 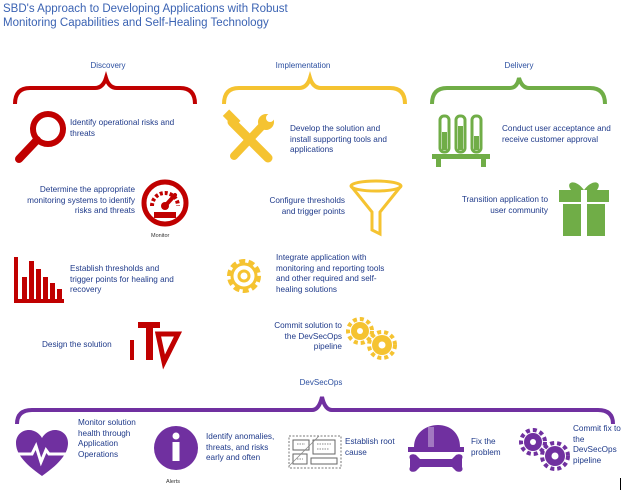 What do you see at coordinates (597, 444) in the screenshot?
I see `devsecops-item-5: Commit fix to the DevSecOps pipeline` at bounding box center [597, 444].